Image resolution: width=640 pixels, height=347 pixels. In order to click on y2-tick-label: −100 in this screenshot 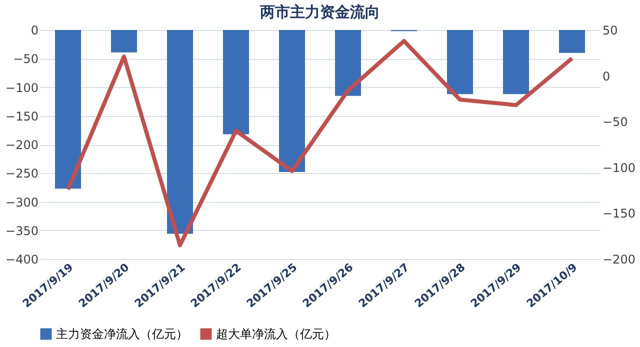, I will do `click(619, 167)`.